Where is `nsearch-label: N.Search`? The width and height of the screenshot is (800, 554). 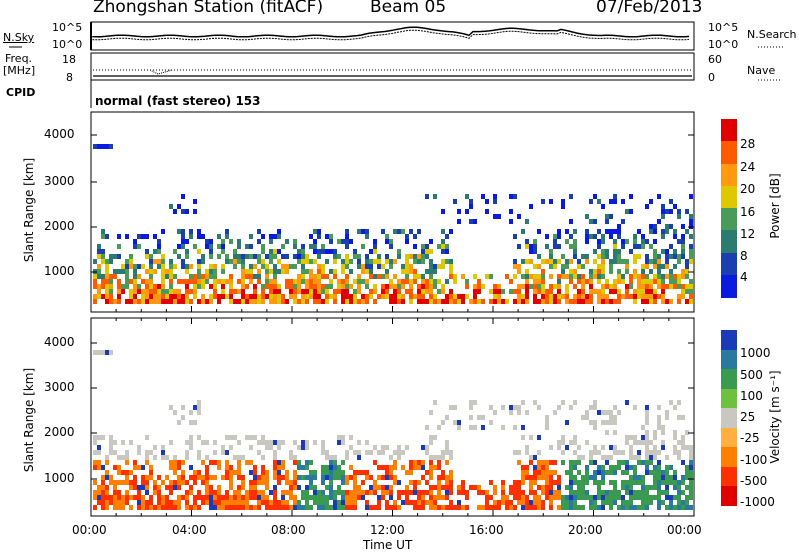 nsearch-label: N.Search is located at coordinates (772, 34).